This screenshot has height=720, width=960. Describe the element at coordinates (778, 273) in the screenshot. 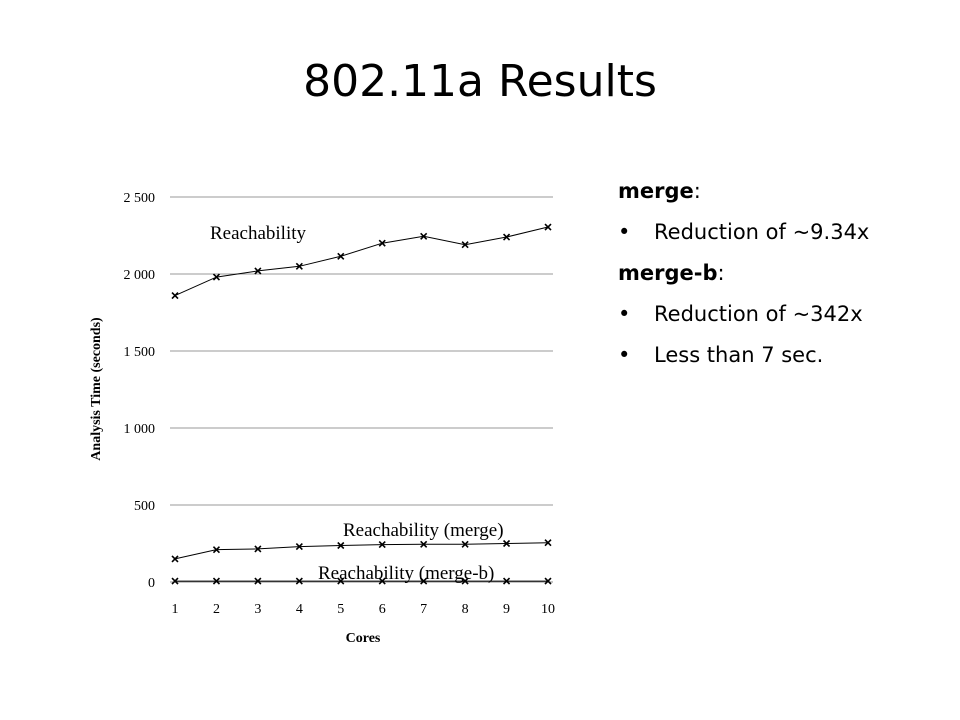

I see `notes-heading: merge-b:` at that location.